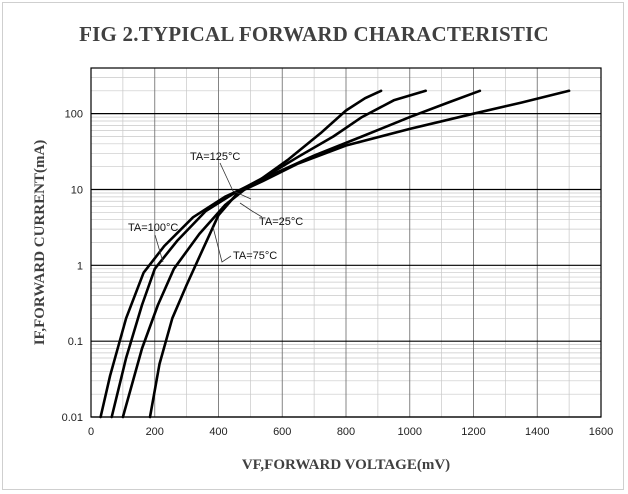 The width and height of the screenshot is (628, 494). Describe the element at coordinates (314, 34) in the screenshot. I see `chart-title: FIG 2.TYPICAL FORWARD CHARACTERISTIC` at that location.